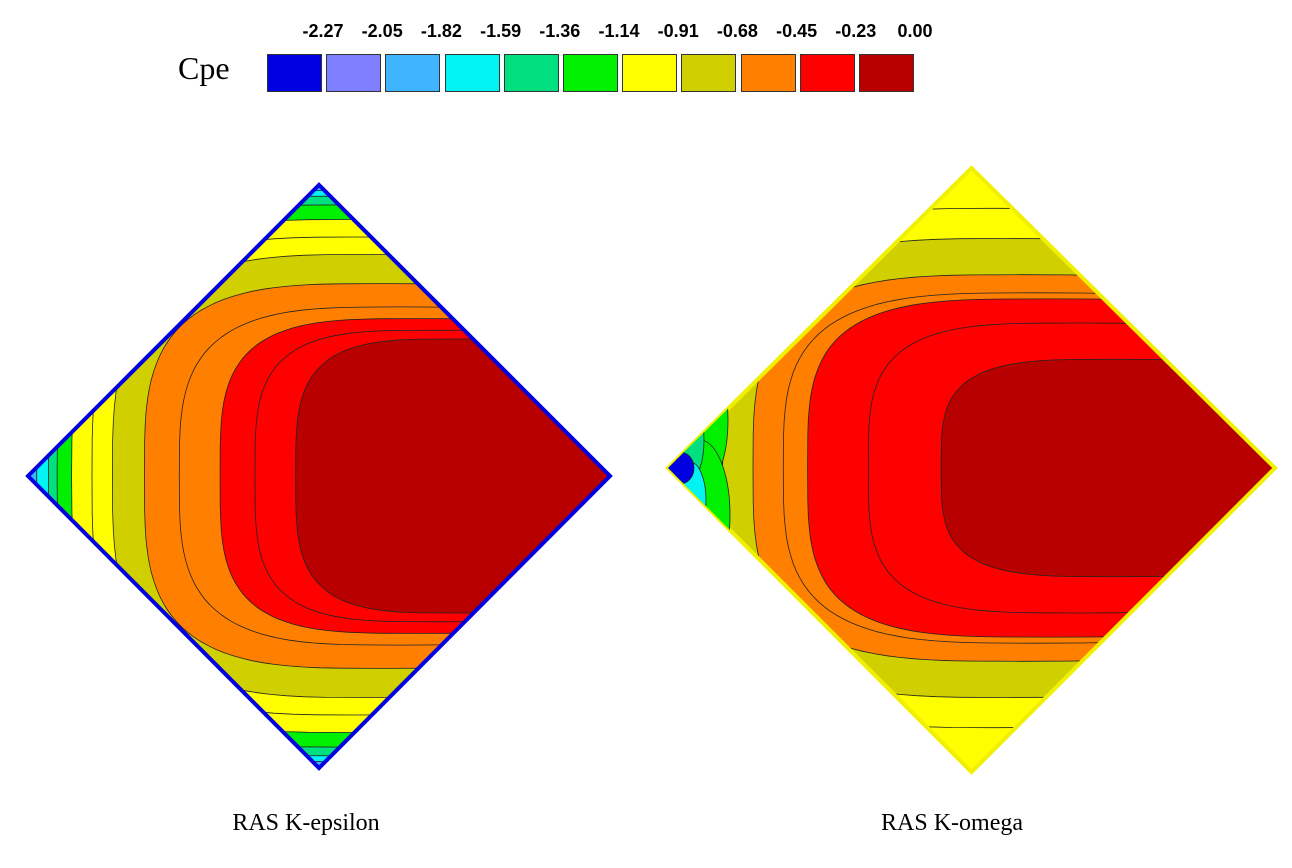 The height and width of the screenshot is (868, 1292). What do you see at coordinates (619, 31) in the screenshot?
I see `legend-tick-label: -1.14` at bounding box center [619, 31].